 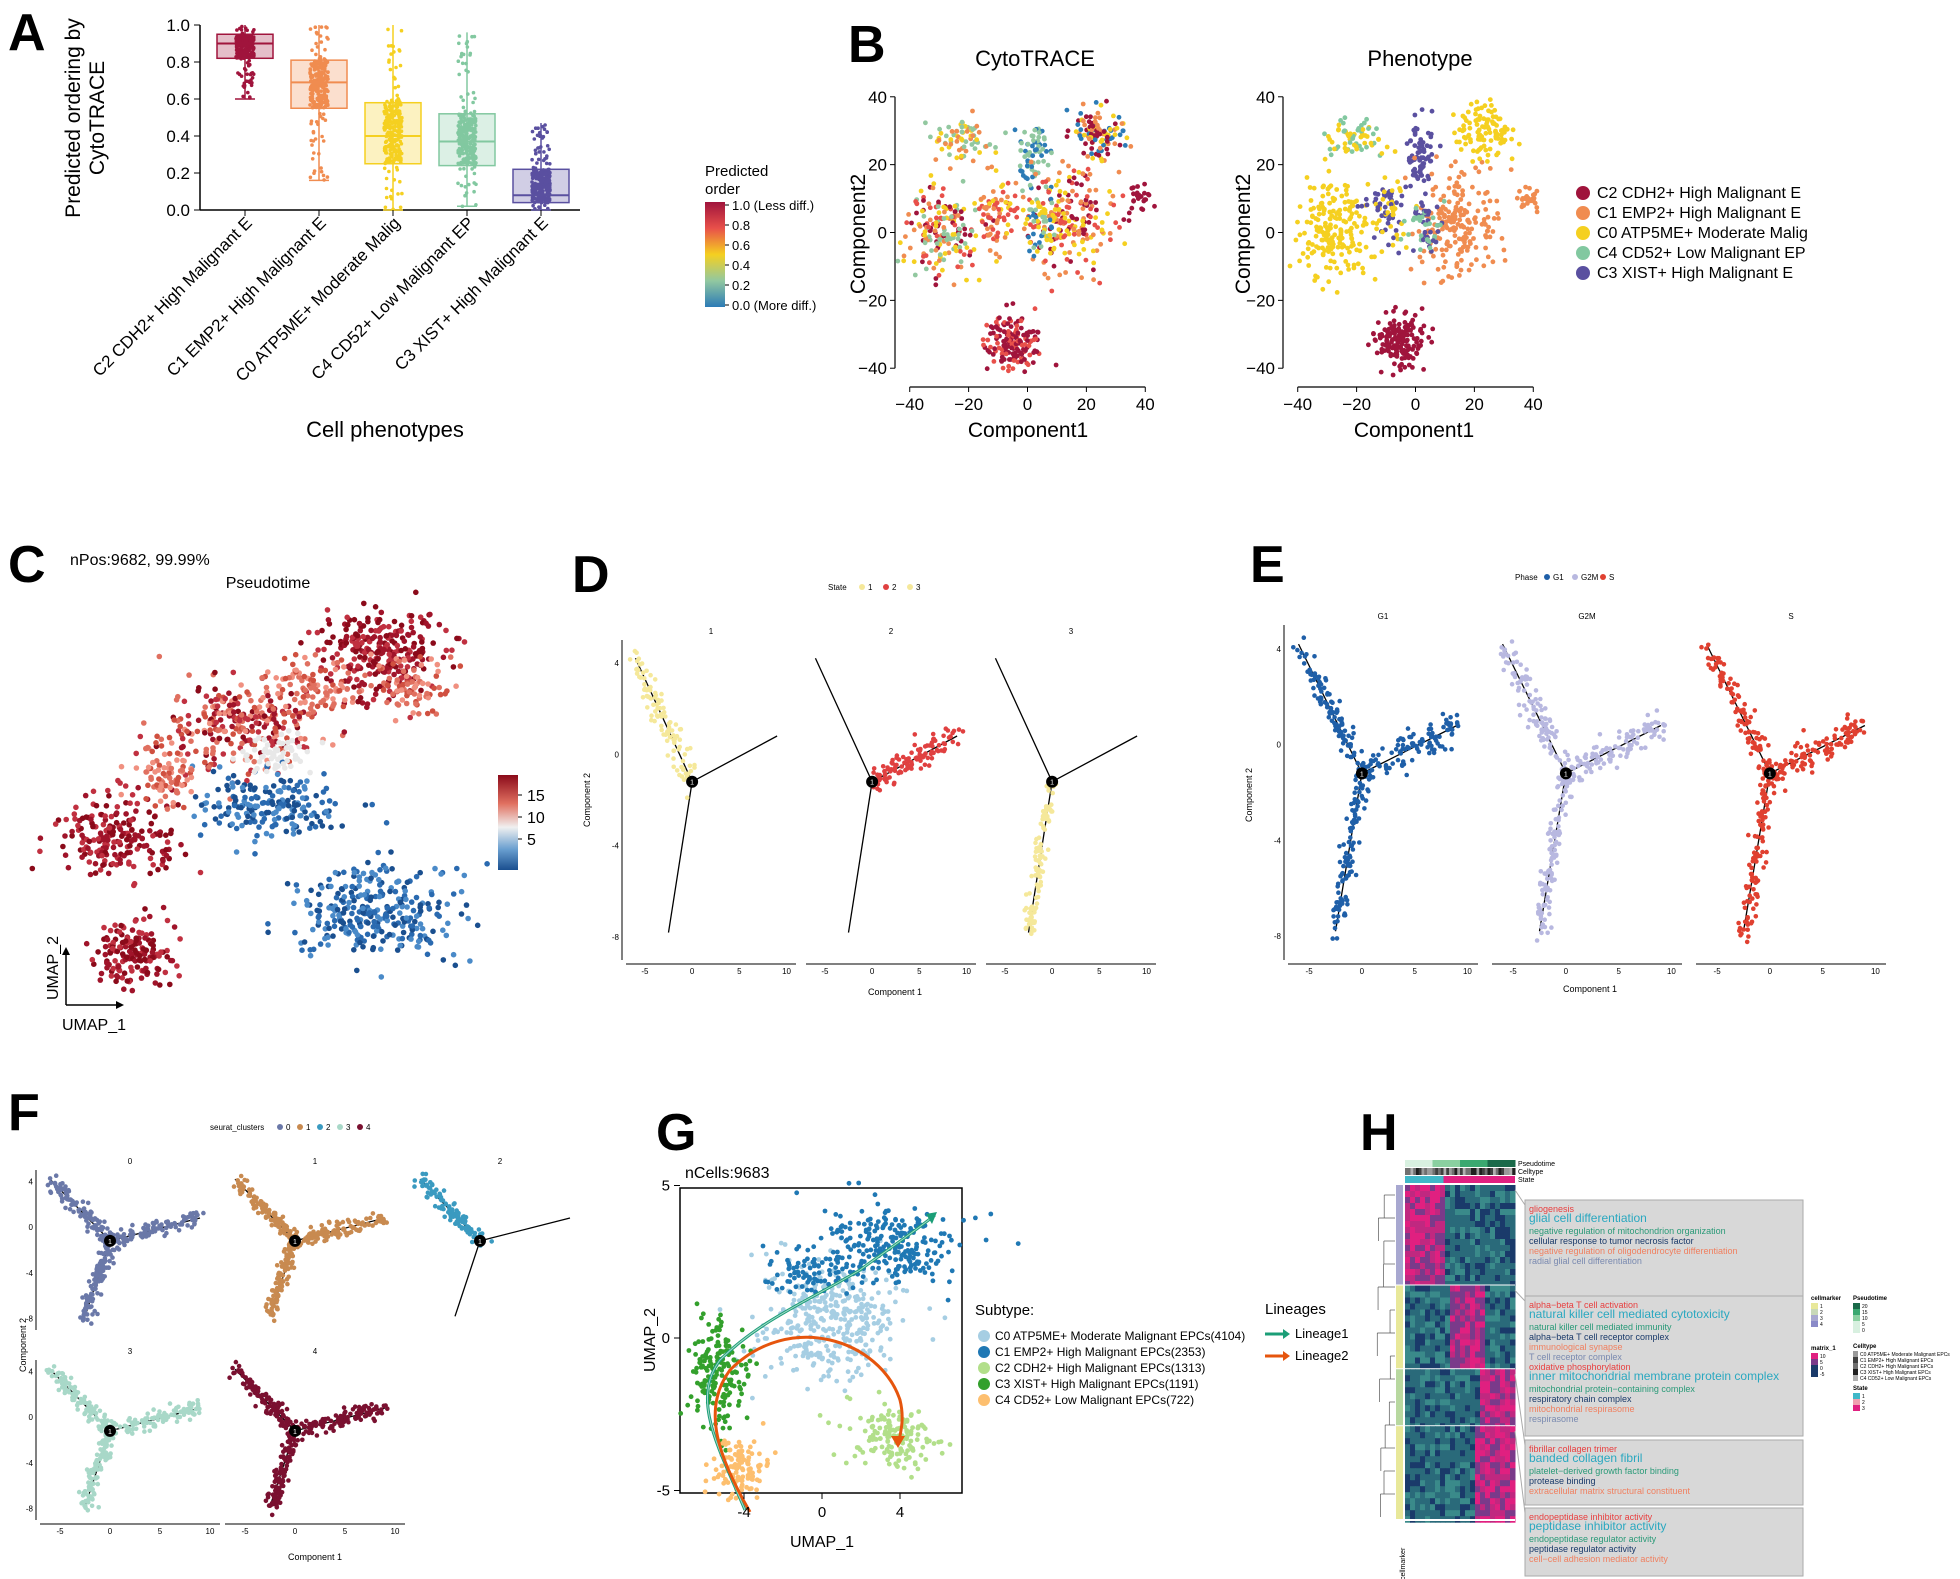 I want to click on panel-a-y-tick-label: 0.2, so click(x=178, y=173).